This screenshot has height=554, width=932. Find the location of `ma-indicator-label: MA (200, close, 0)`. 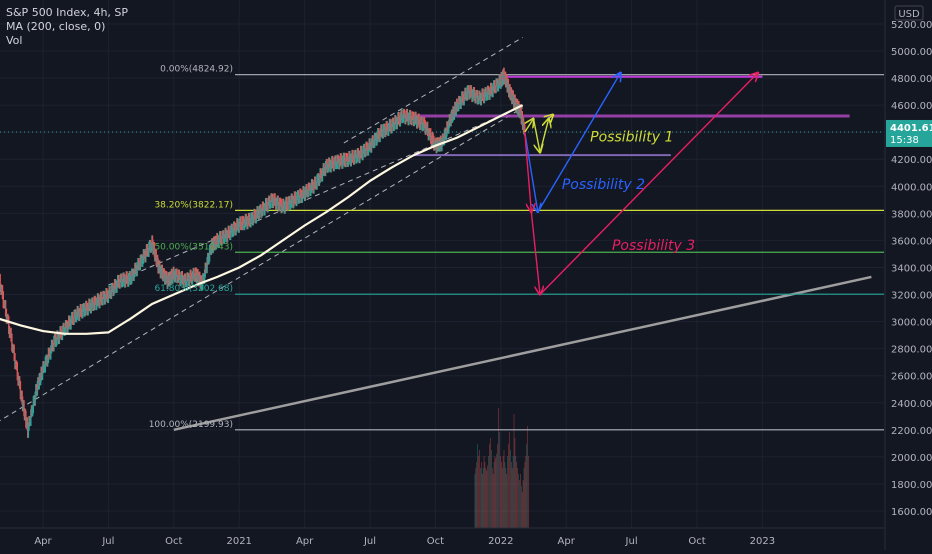

ma-indicator-label: MA (200, close, 0) is located at coordinates (56, 26).